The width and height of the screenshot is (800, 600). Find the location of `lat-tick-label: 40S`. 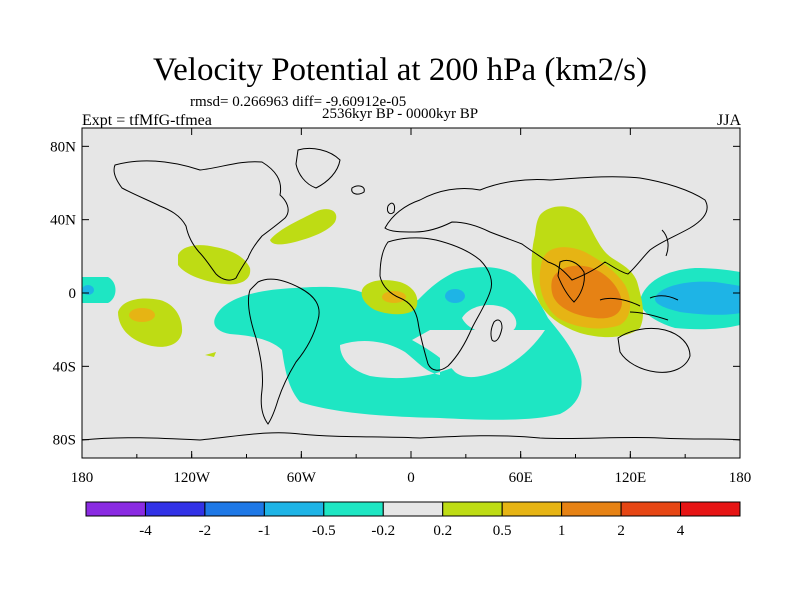

lat-tick-label: 40S is located at coordinates (64, 367).